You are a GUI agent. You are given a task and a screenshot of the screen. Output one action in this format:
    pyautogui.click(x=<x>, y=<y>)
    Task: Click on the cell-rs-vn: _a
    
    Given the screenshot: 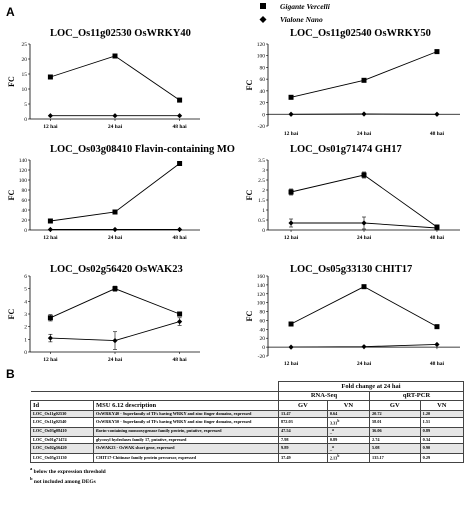 What is the action you would take?
    pyautogui.click(x=348, y=432)
    